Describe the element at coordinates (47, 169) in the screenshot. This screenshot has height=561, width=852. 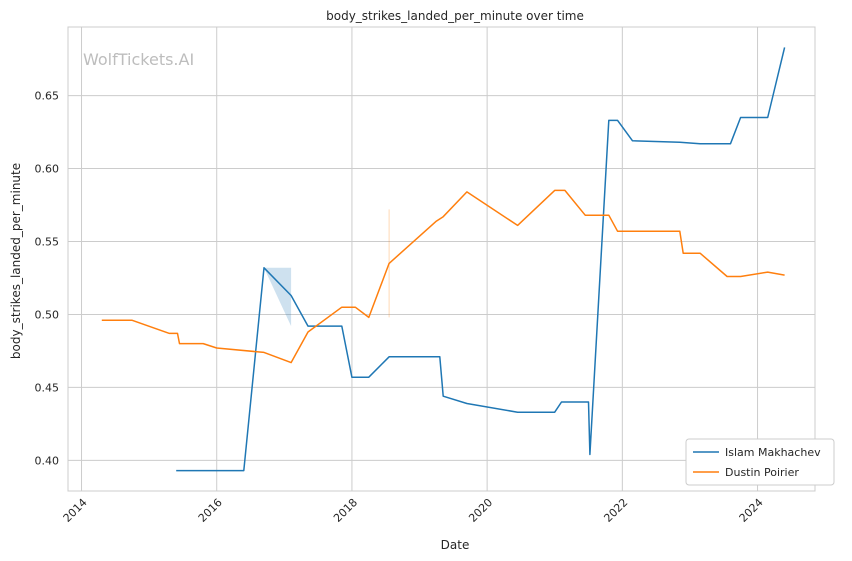
I see `y-tick-label: 0.60` at that location.